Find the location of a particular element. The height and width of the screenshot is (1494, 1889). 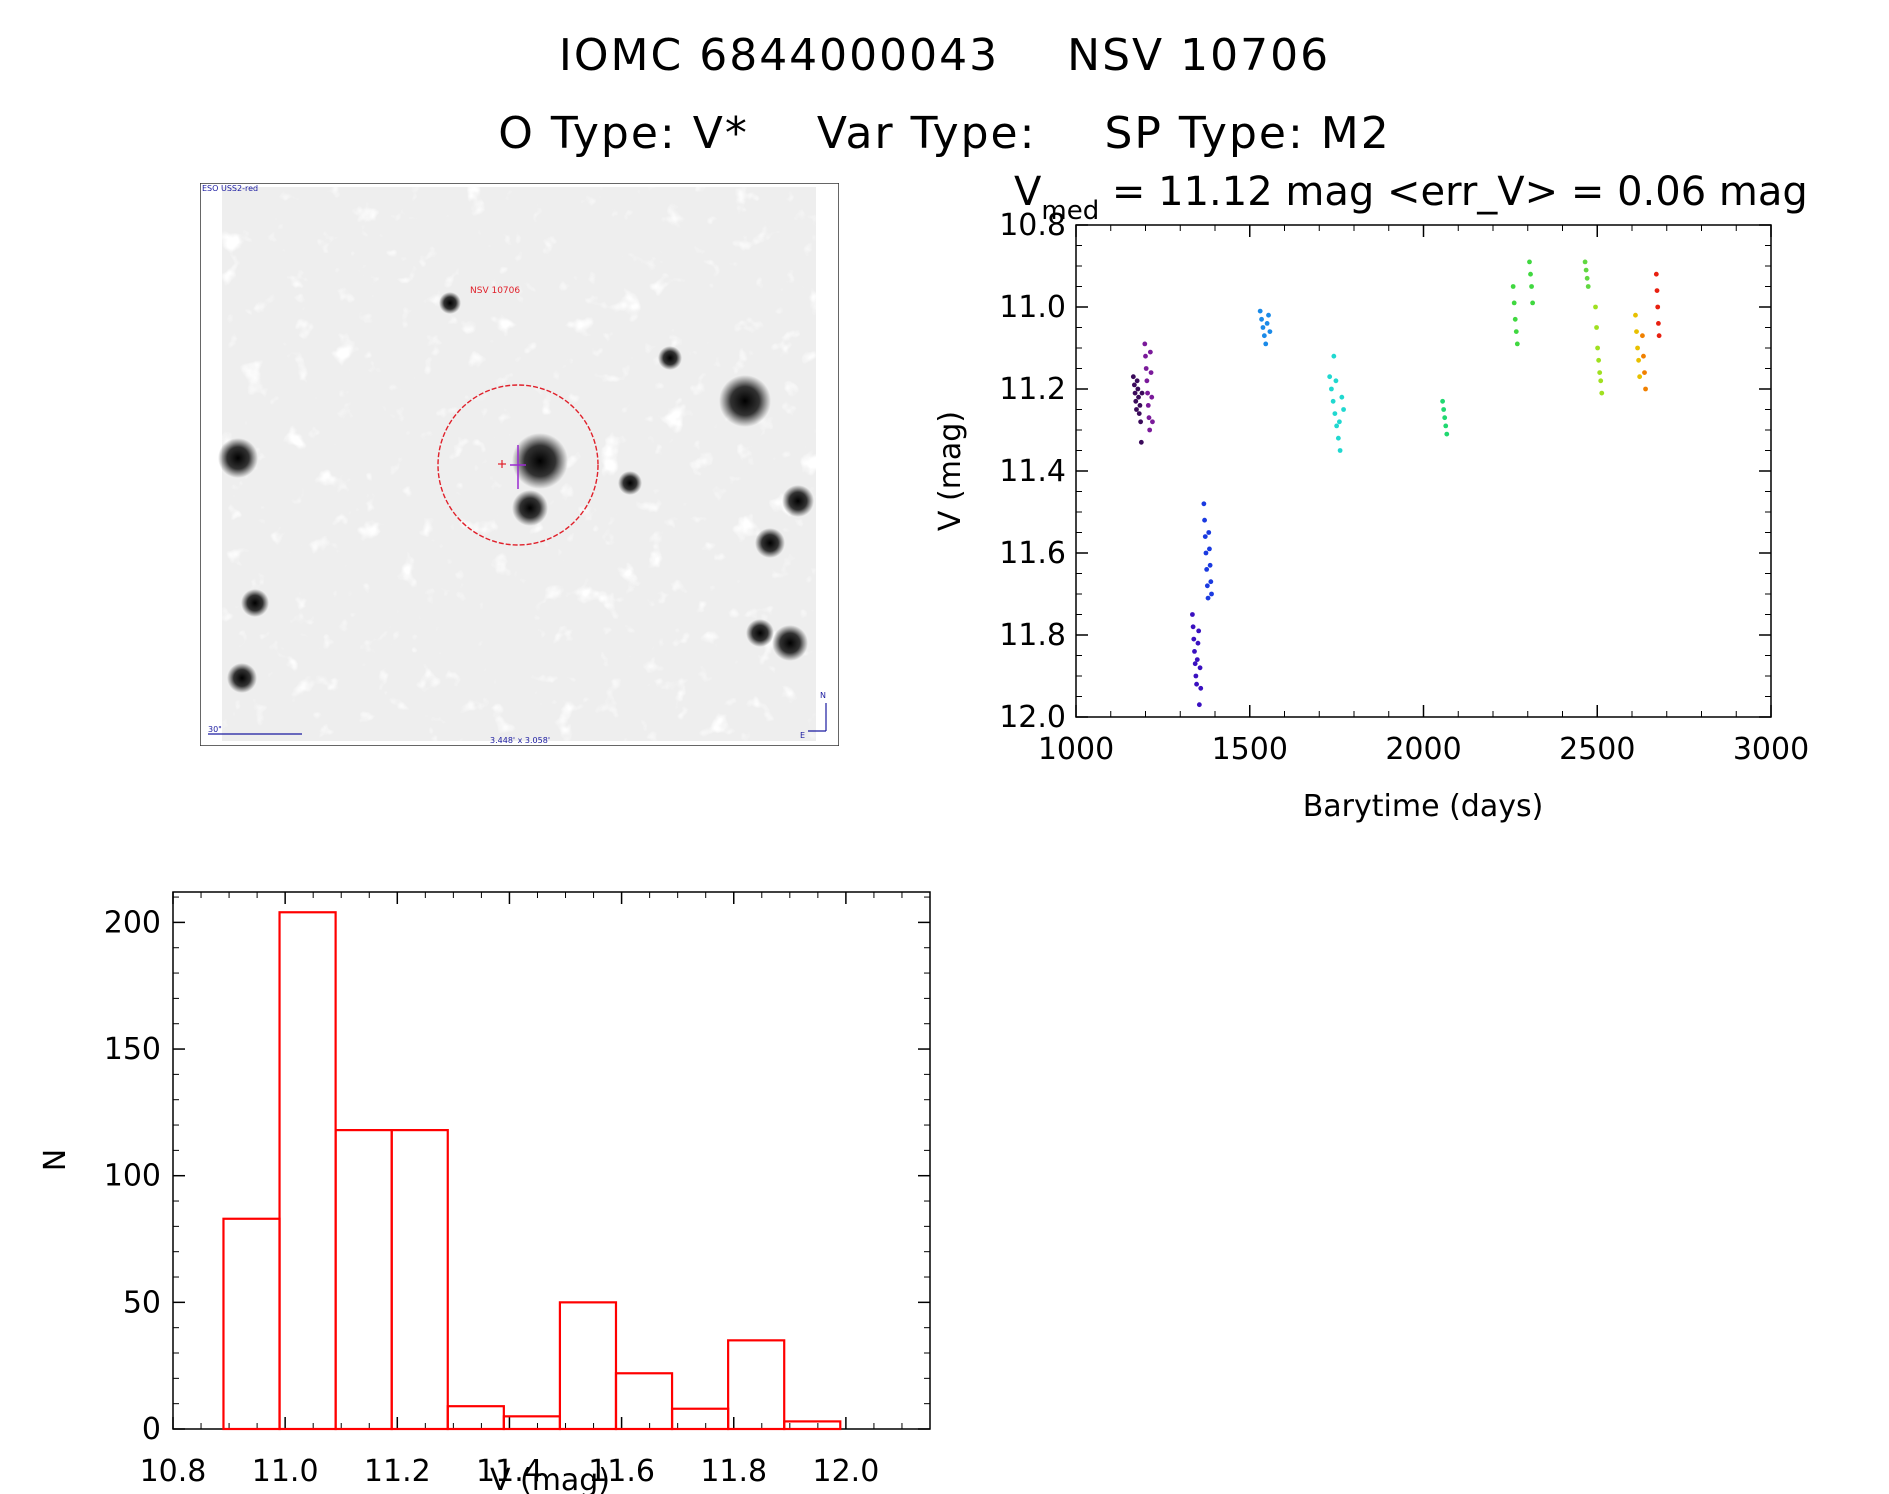

survey-label: ESO USS2-red is located at coordinates (230, 188).